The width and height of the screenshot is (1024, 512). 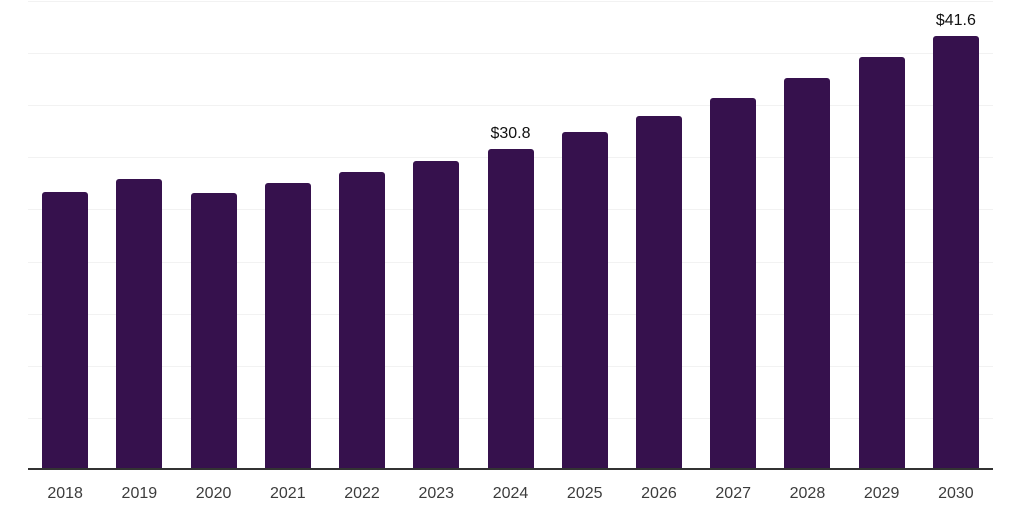 I want to click on x-tick-label-2019: 2019, so click(x=139, y=493).